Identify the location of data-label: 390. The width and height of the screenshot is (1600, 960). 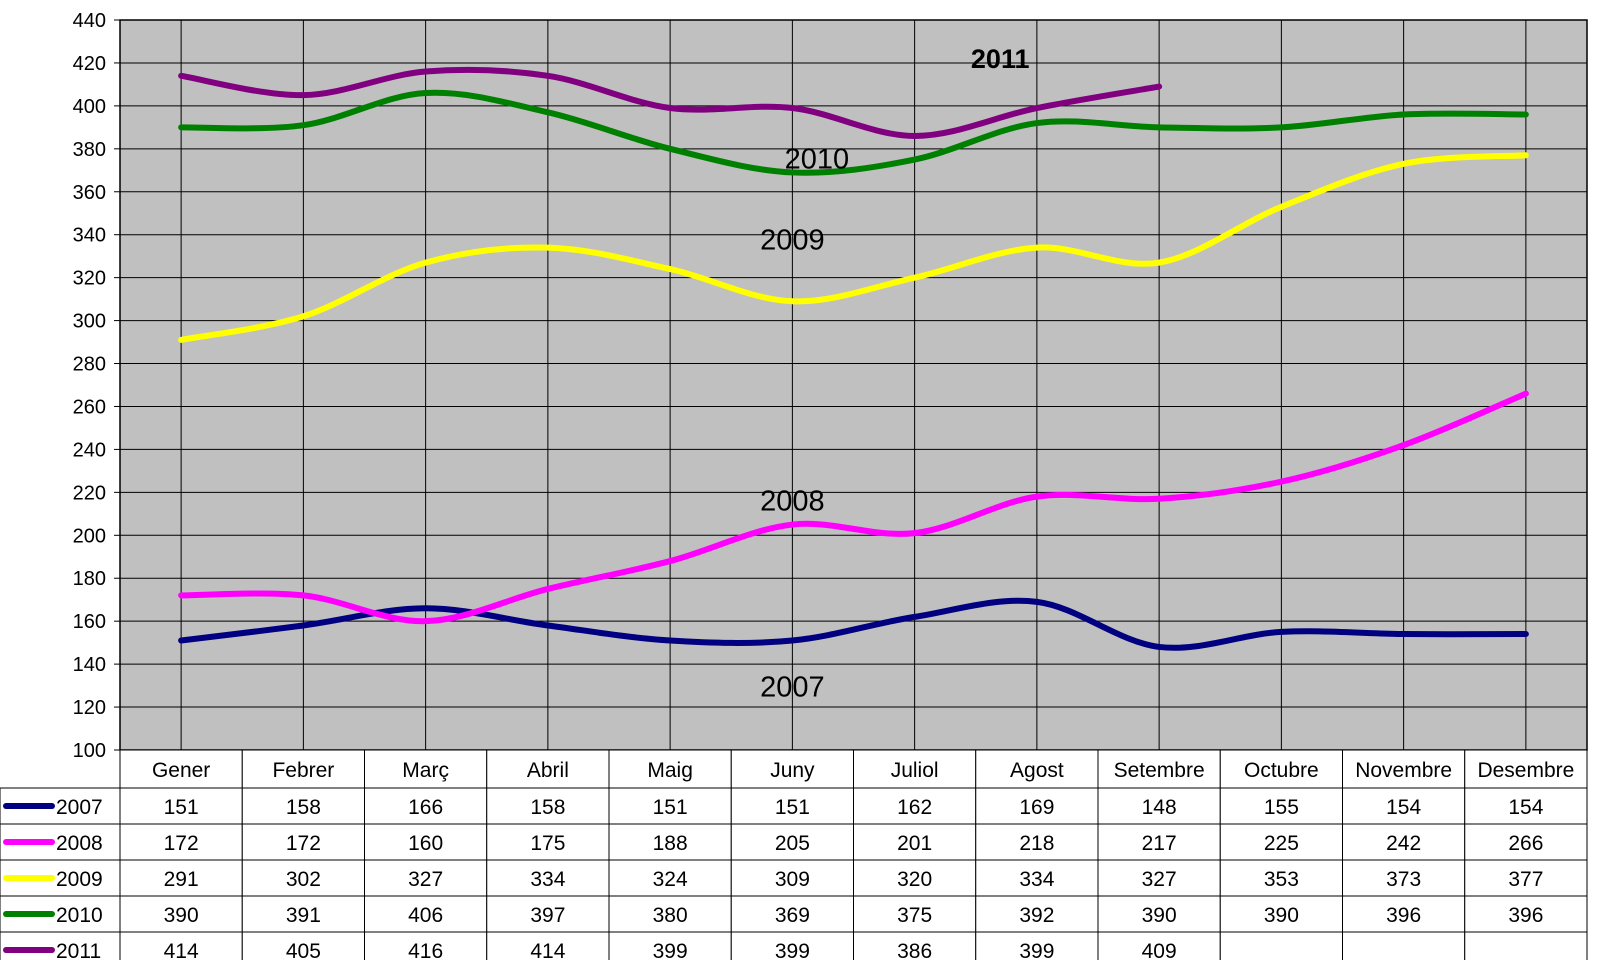
(1281, 915).